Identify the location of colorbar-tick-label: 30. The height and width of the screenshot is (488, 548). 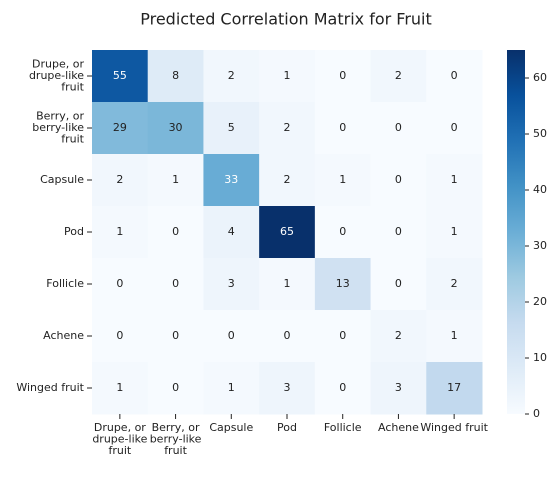
(540, 245).